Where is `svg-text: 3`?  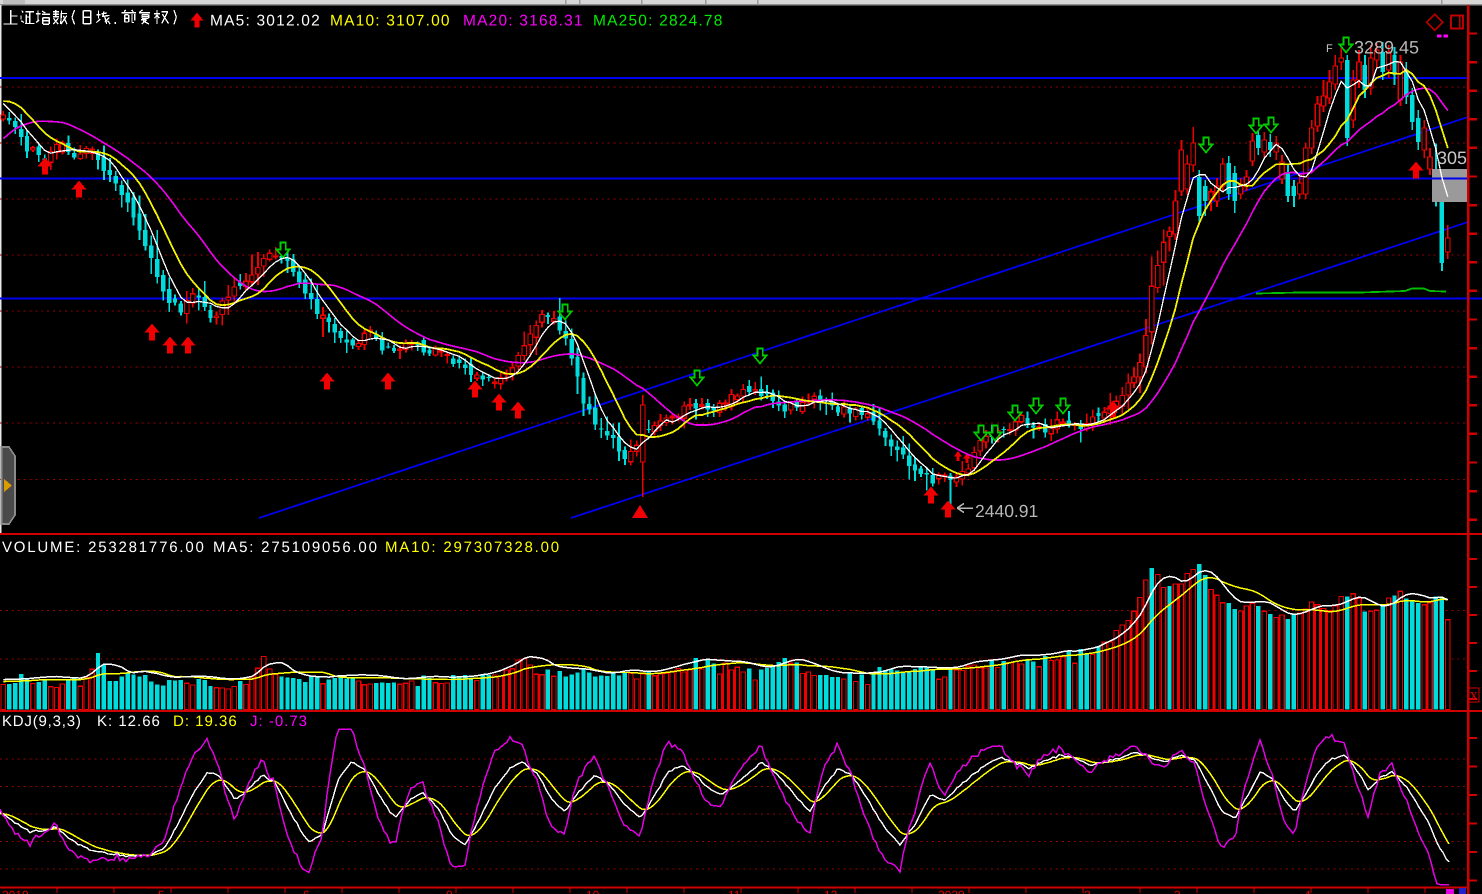
svg-text: 3 is located at coordinates (1177, 891).